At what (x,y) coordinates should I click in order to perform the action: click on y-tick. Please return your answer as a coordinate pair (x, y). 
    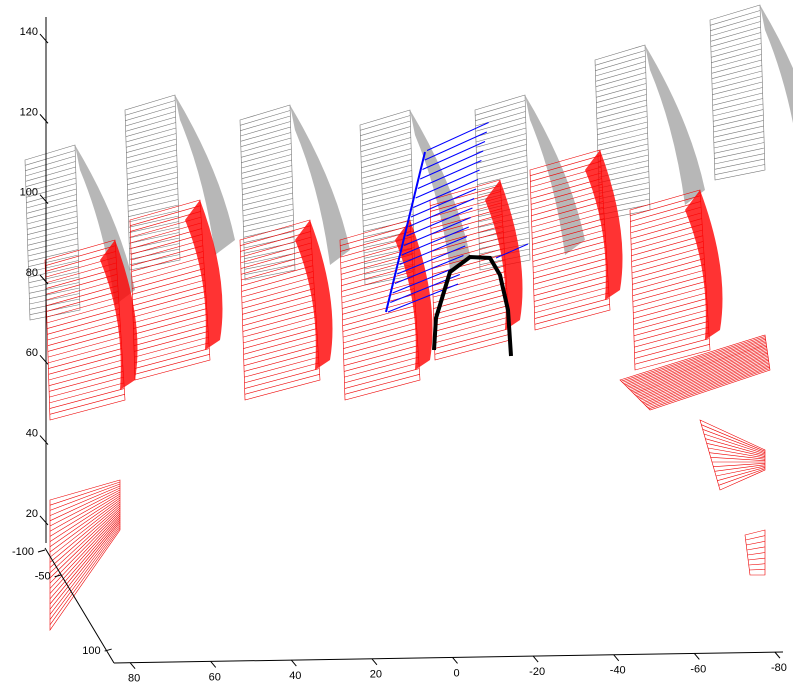
    Looking at the image, I should click on (108, 650).